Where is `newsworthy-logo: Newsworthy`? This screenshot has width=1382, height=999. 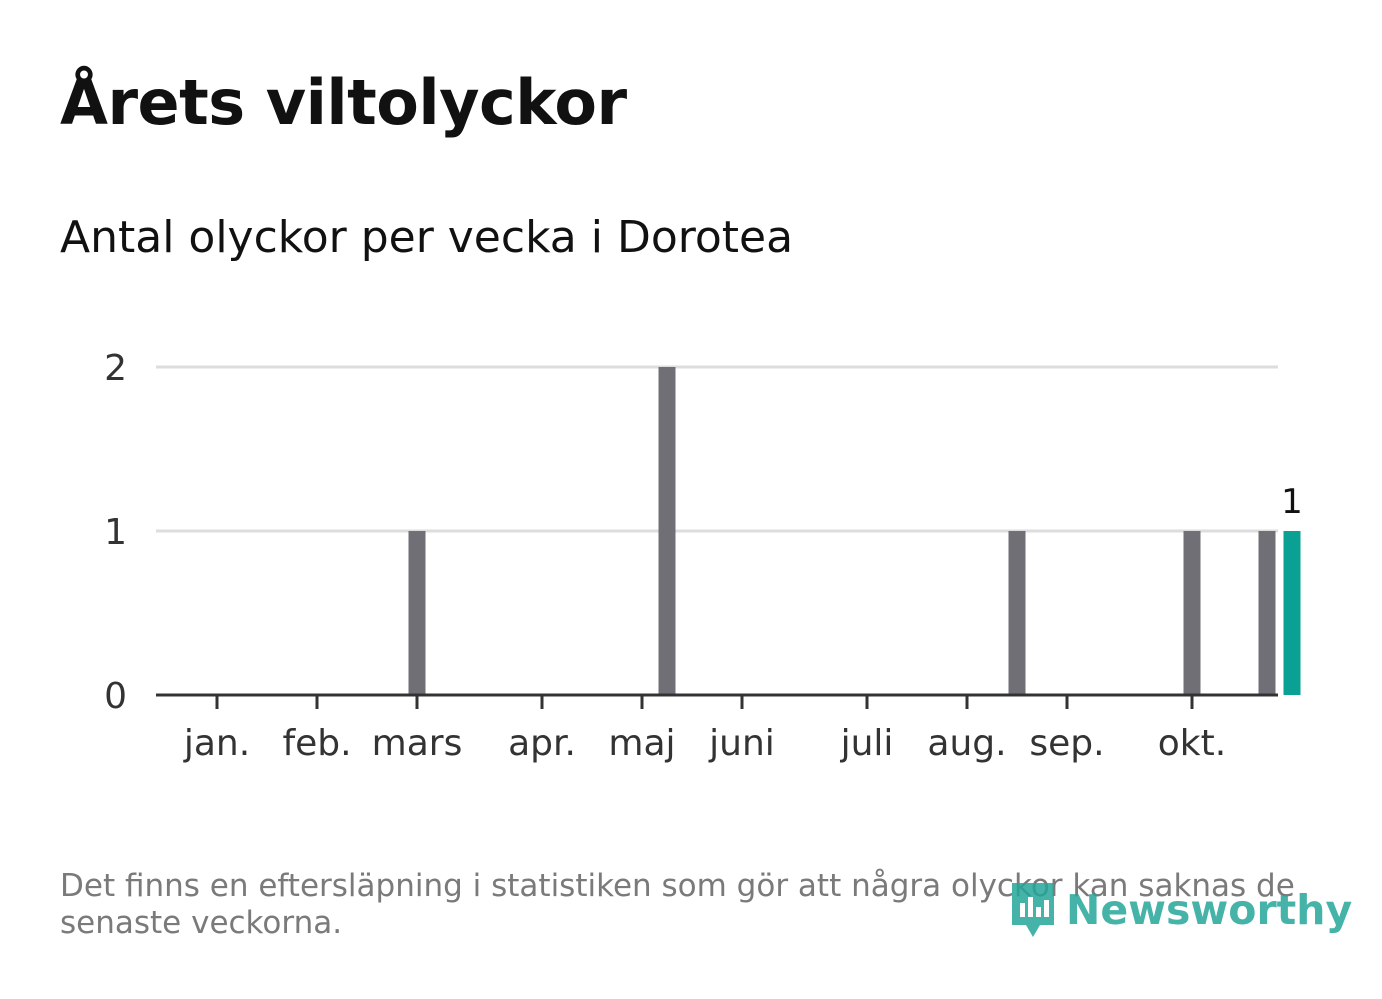
newsworthy-logo: Newsworthy is located at coordinates (1180, 910).